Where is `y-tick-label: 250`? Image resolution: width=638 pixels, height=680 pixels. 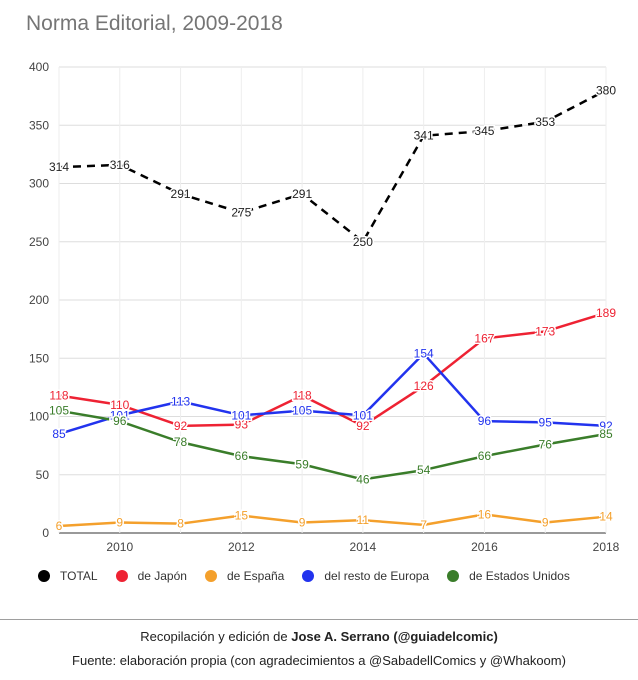 y-tick-label: 250 is located at coordinates (39, 242).